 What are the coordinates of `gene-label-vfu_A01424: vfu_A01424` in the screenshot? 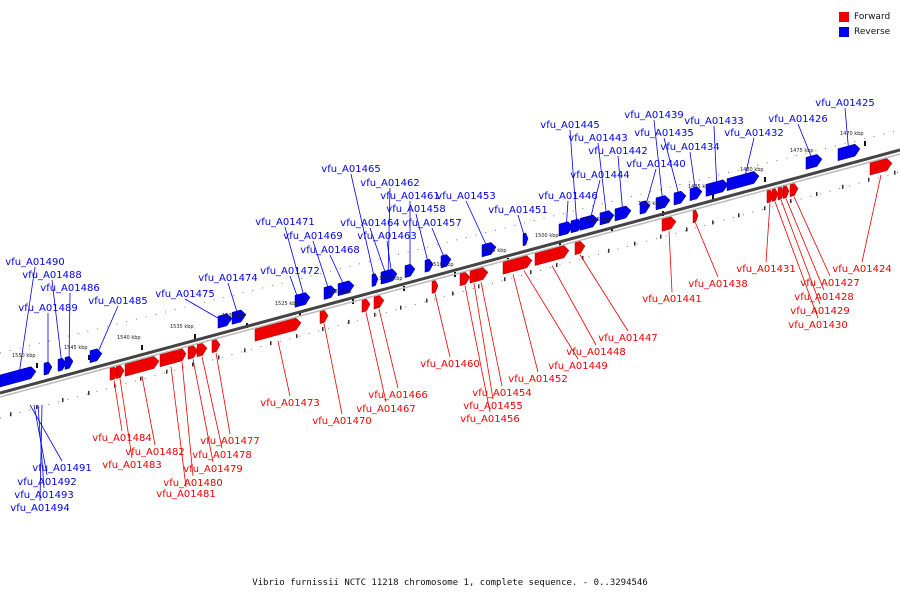 It's located at (861, 269).